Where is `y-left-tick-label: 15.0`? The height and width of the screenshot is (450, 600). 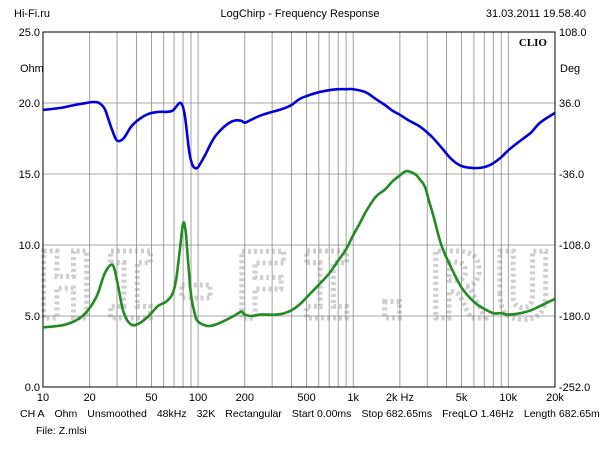
y-left-tick-label: 15.0 is located at coordinates (29, 175).